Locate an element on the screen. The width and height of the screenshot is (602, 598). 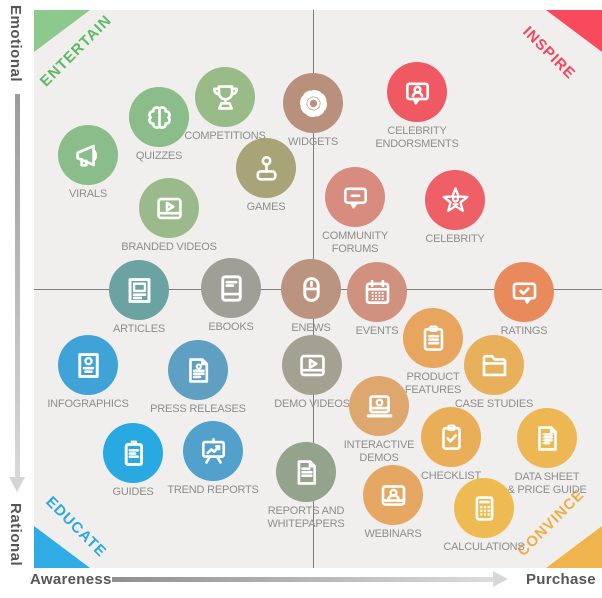
speech-check-icon is located at coordinates (524, 292).